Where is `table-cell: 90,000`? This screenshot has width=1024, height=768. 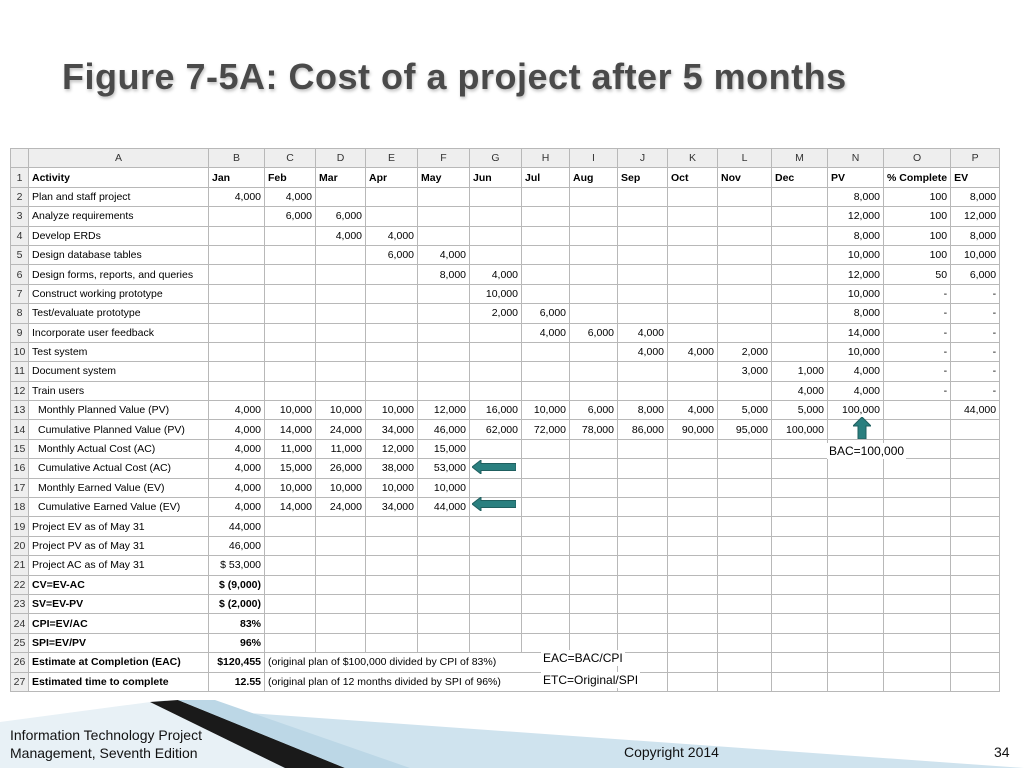 table-cell: 90,000 is located at coordinates (692, 429).